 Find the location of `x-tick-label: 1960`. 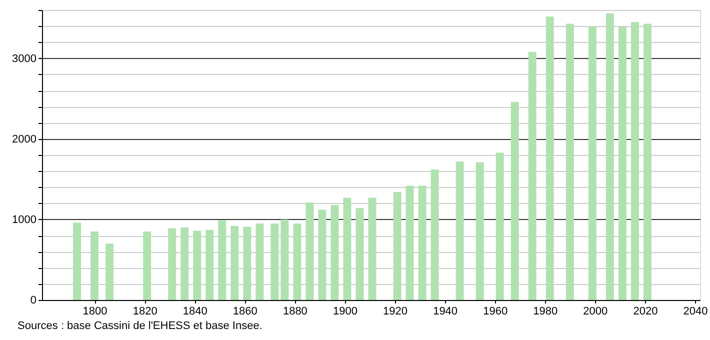

x-tick-label: 1960 is located at coordinates (495, 312).